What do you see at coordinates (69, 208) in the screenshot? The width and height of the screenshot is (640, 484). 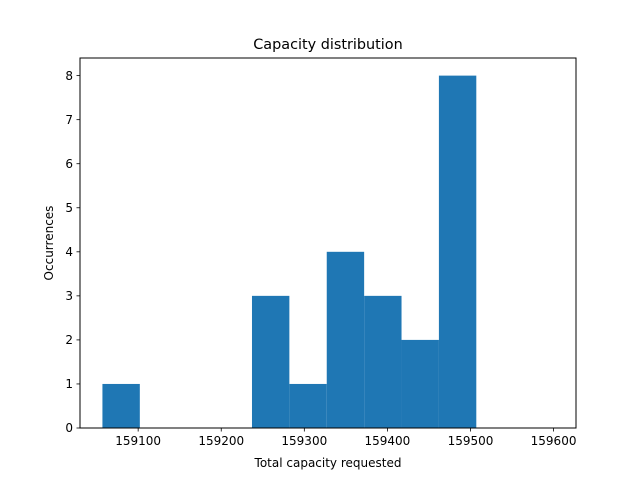 I see `y-tick-label: 5` at bounding box center [69, 208].